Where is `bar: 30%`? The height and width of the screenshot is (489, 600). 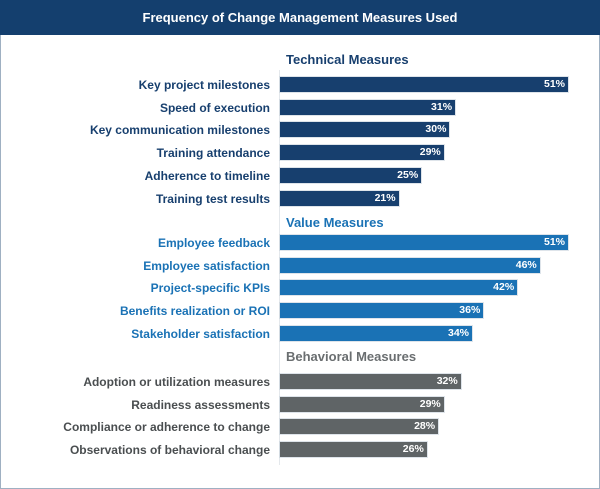
bar: 30% is located at coordinates (365, 130).